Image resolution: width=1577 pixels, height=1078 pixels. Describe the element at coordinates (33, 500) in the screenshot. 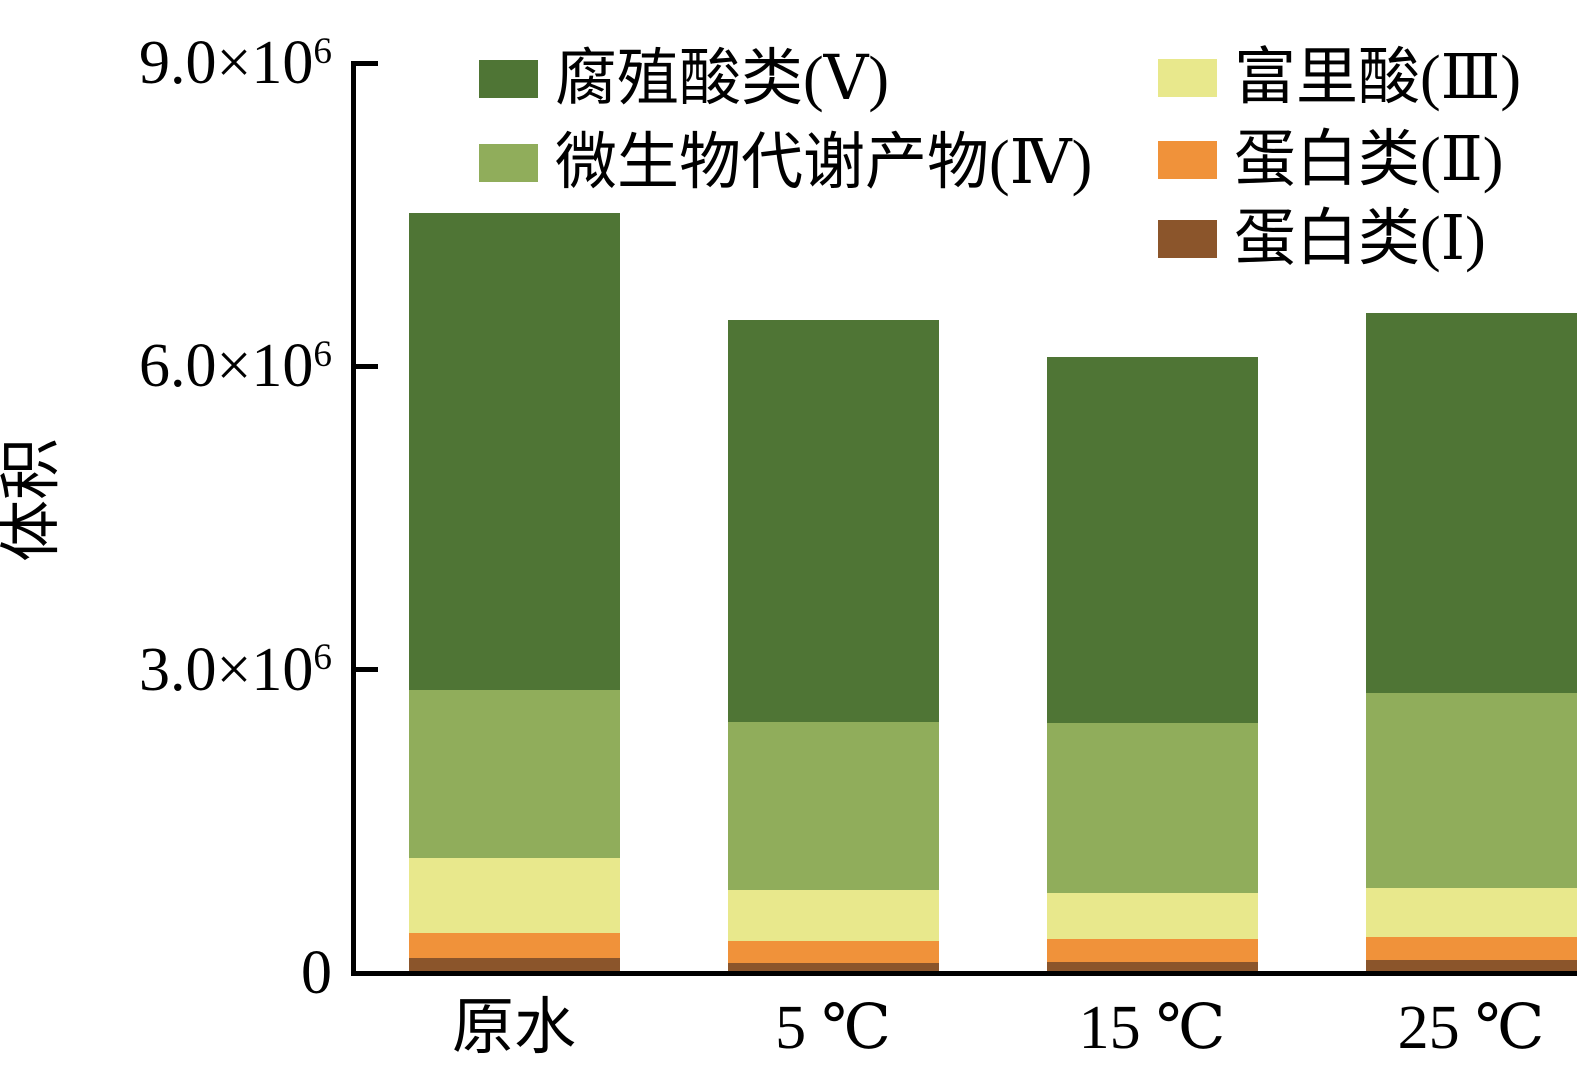

I see `y-axis-title: 体积` at that location.